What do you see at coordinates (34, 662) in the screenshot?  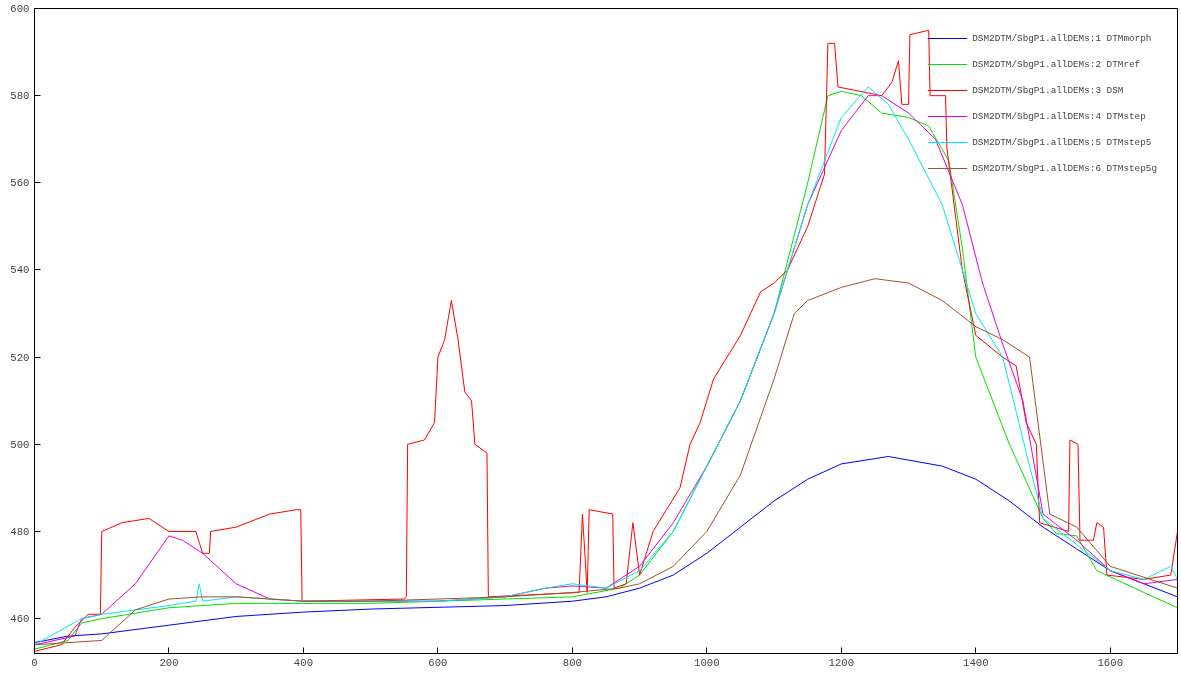 I see `x-tick-label: 0` at bounding box center [34, 662].